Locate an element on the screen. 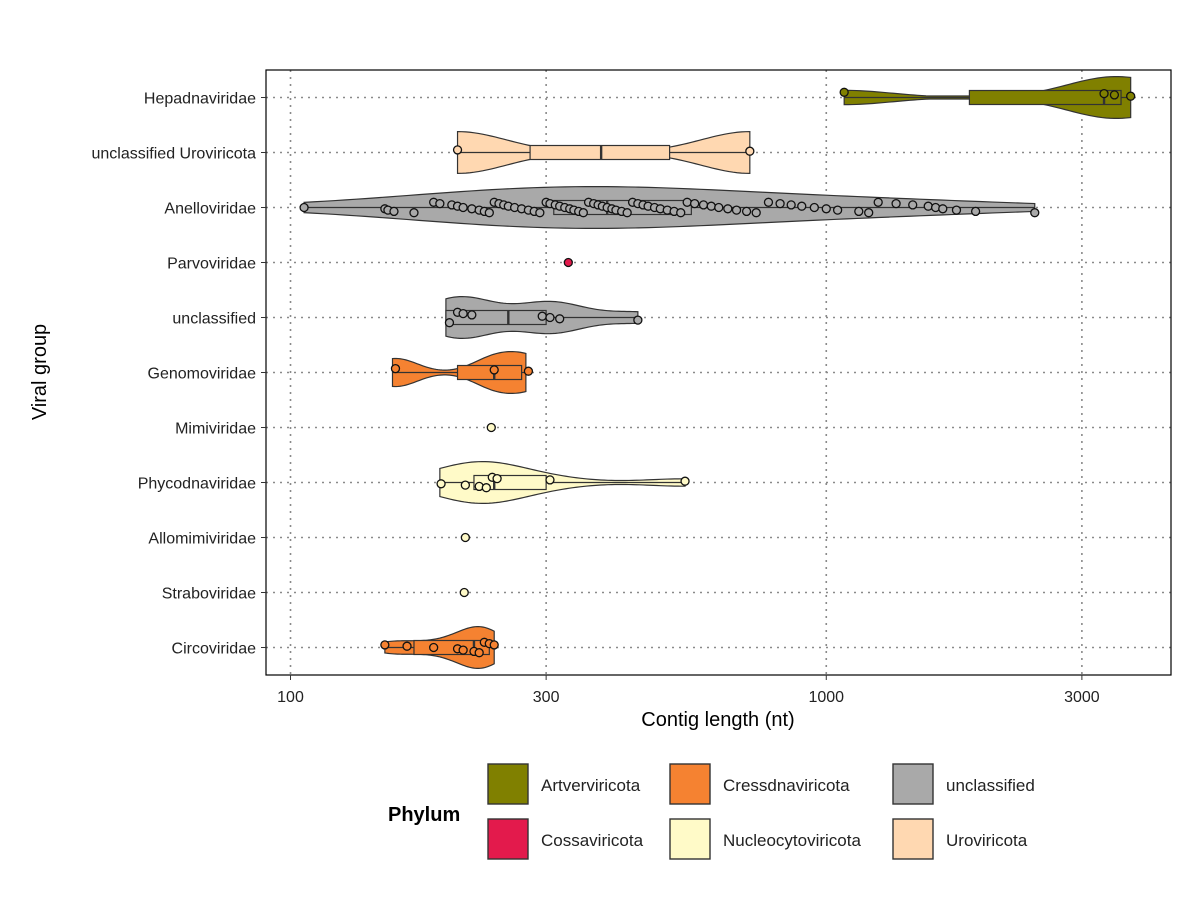 This screenshot has width=1200, height=900. y-tick-label: Parvoviridae is located at coordinates (211, 264).